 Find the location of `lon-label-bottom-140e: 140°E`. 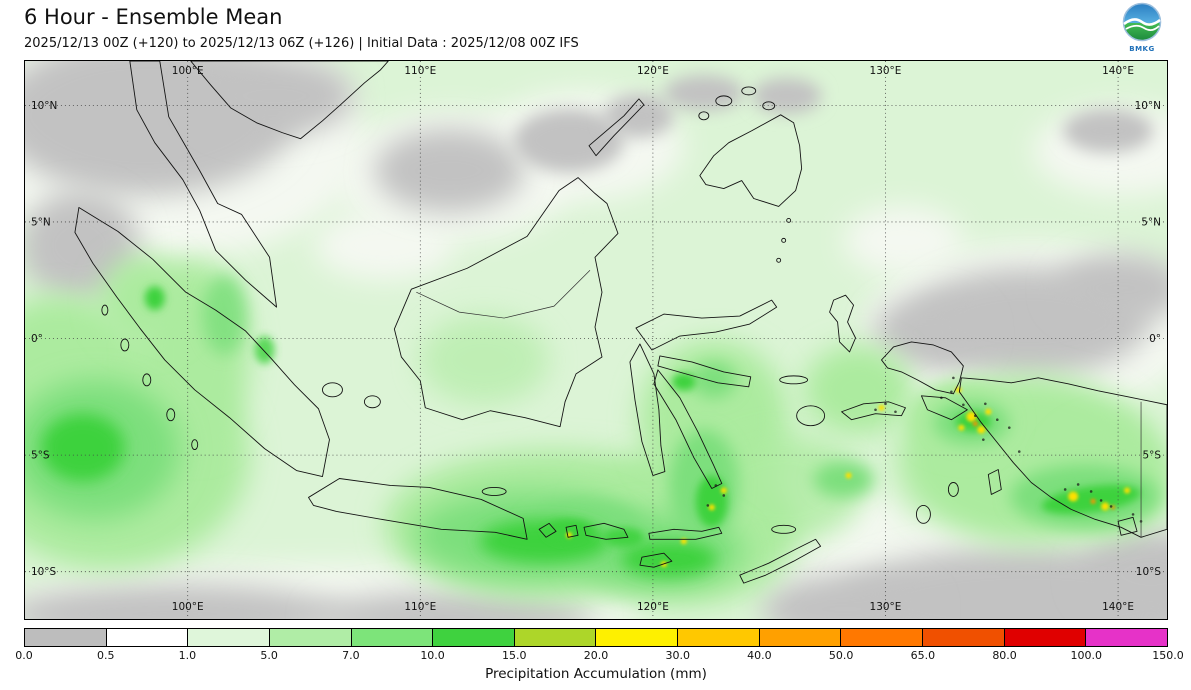

lon-label-bottom-140e: 140°E is located at coordinates (1118, 607).